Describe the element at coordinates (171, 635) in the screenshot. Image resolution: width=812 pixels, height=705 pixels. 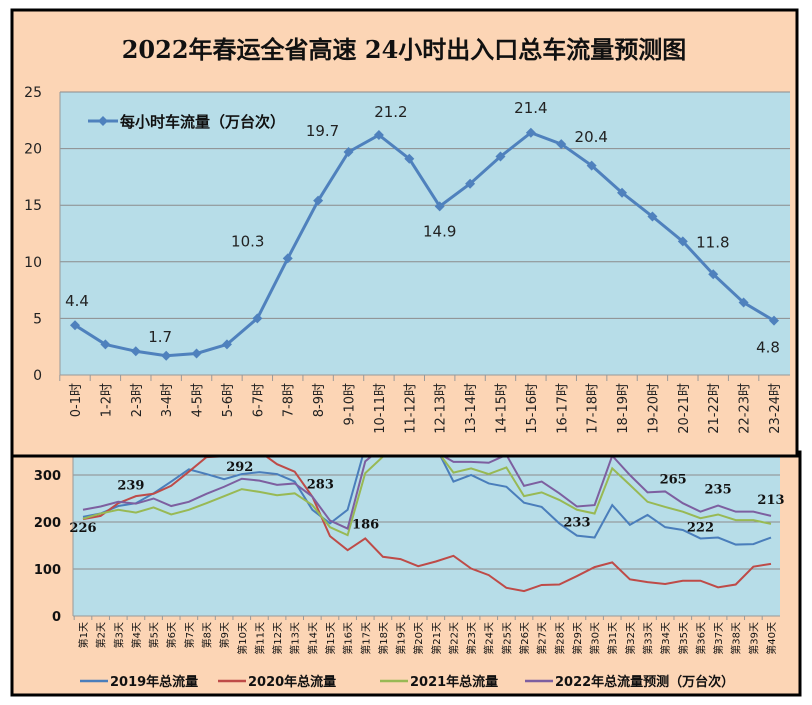
I see `x-tick-label: 第6天` at that location.